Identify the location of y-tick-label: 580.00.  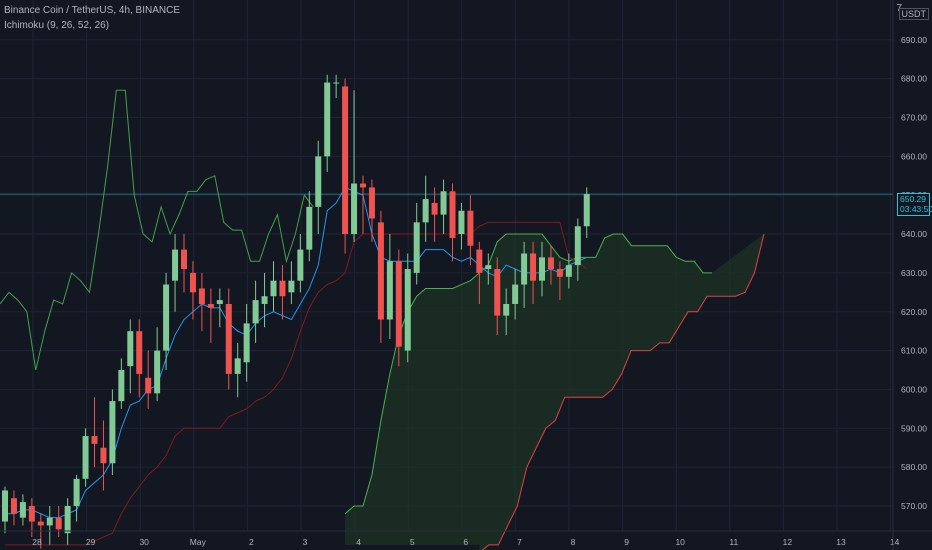
(914, 467).